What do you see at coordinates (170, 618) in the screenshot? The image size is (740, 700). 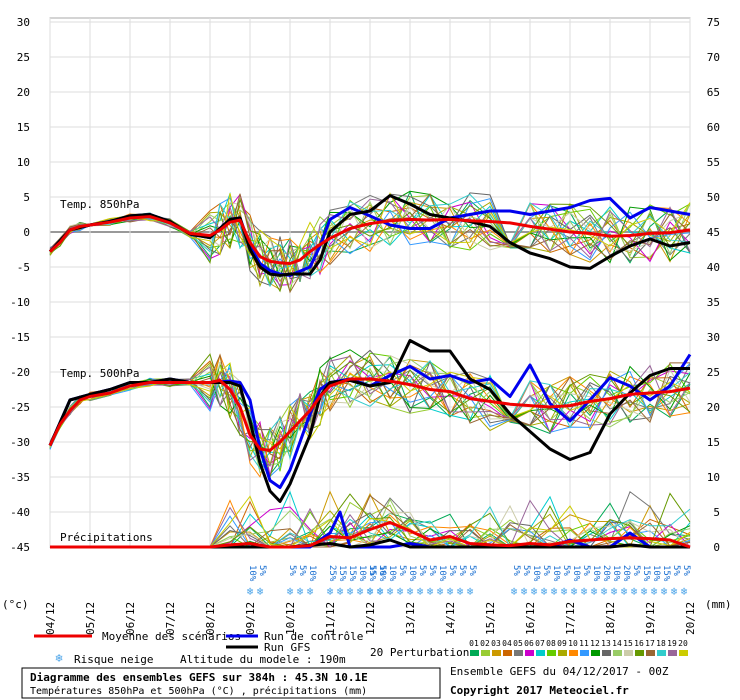 I see `x-tick-label: 07/12` at bounding box center [170, 618].